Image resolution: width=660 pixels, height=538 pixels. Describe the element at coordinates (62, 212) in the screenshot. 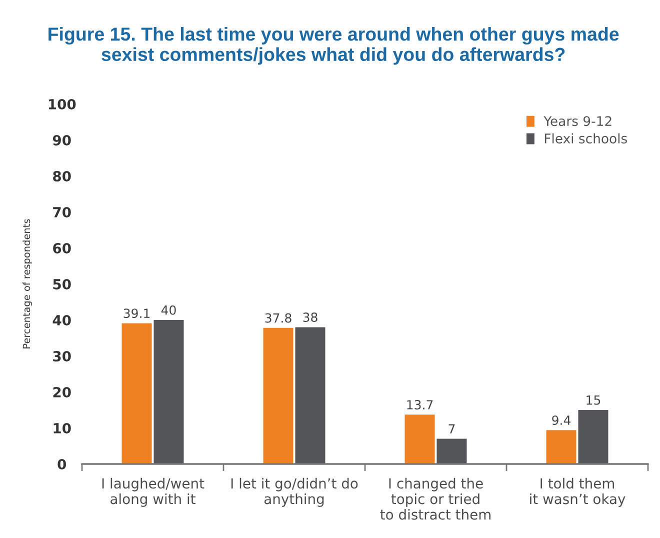

I see `y-tick-label: 70` at that location.